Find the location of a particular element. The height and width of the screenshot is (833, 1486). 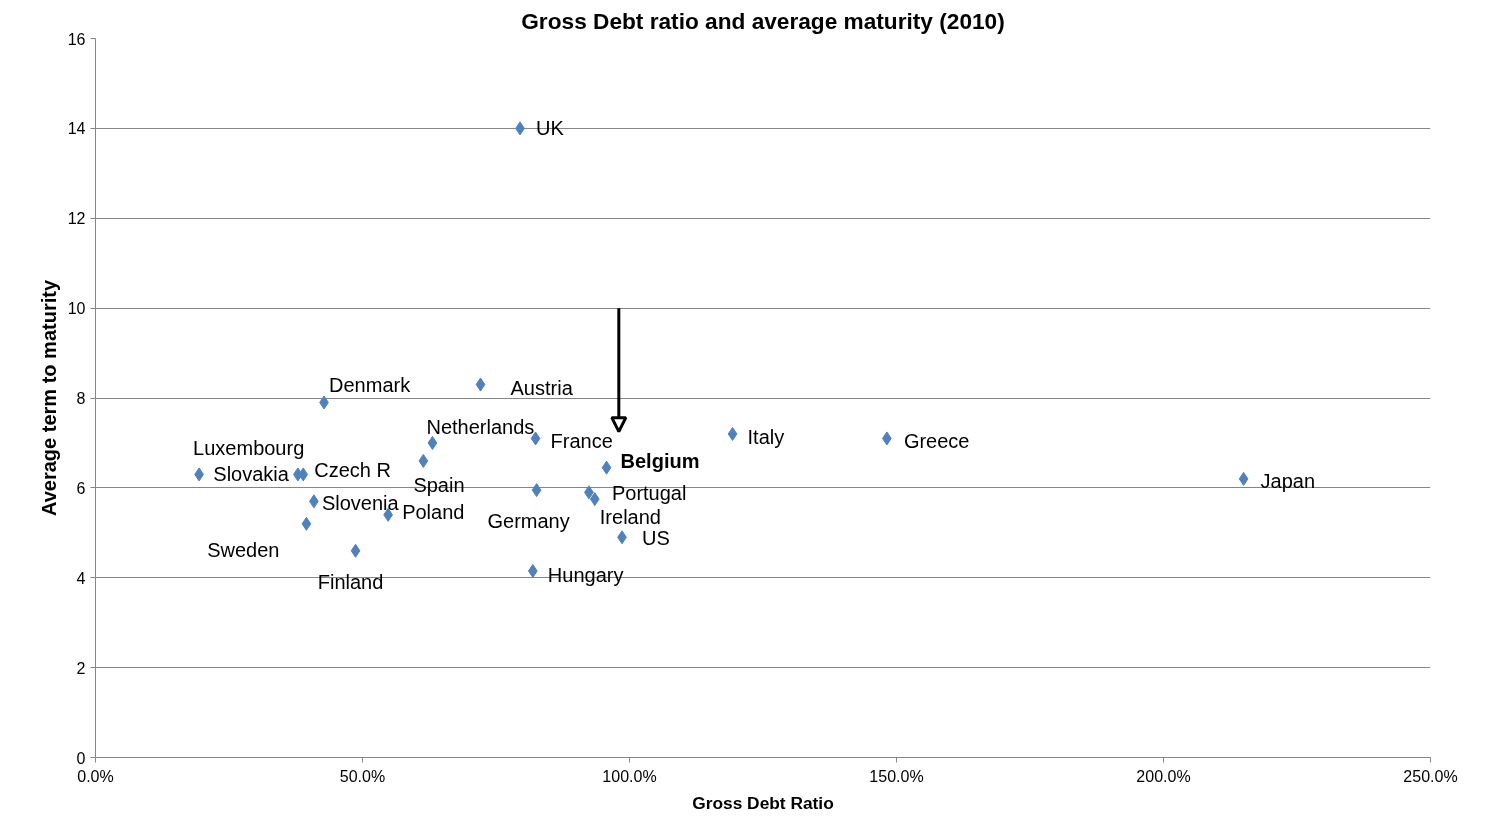

y-tick-label: 16 is located at coordinates (76, 39).